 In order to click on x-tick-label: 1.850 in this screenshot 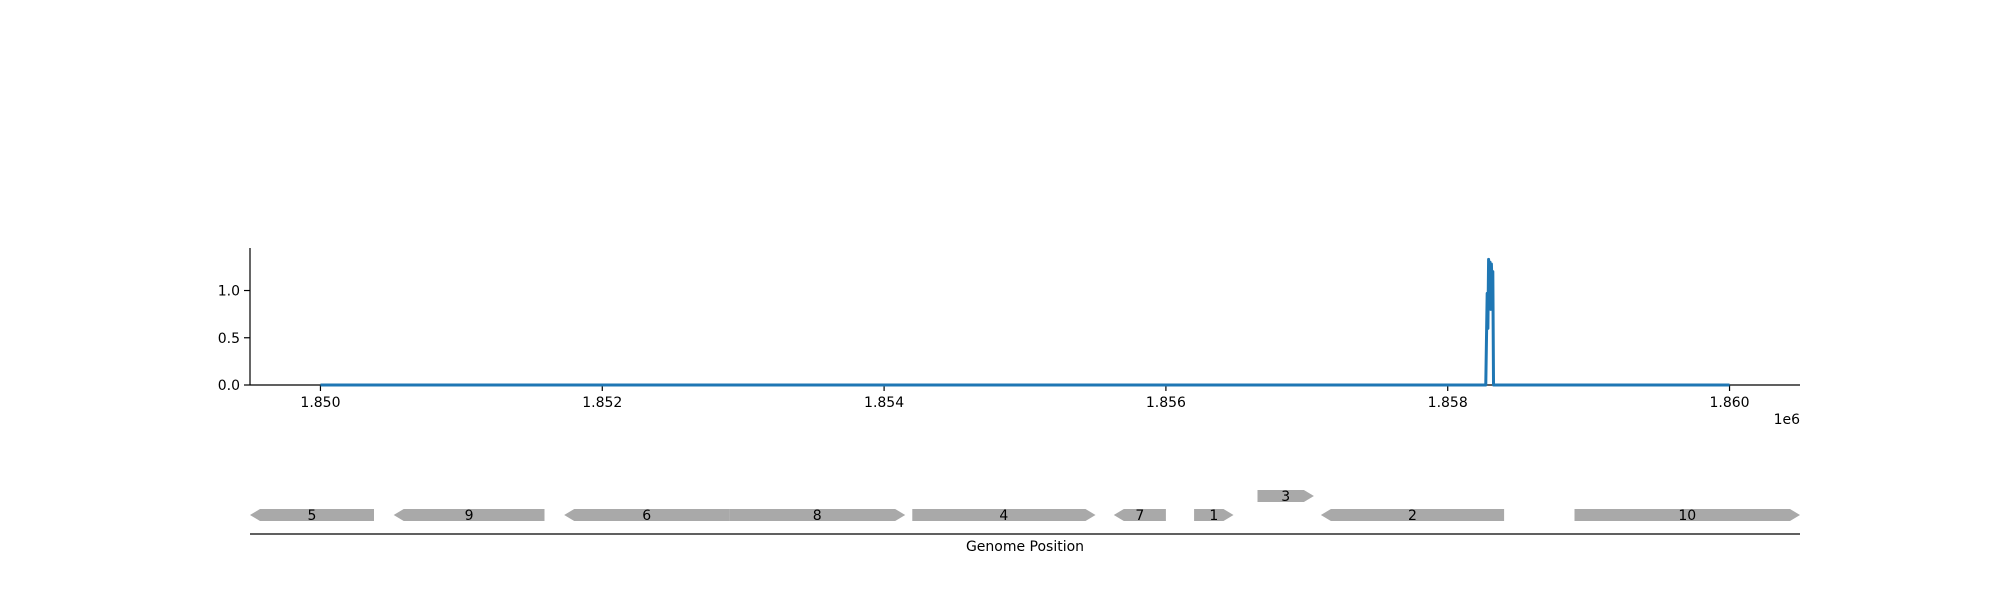, I will do `click(320, 403)`.